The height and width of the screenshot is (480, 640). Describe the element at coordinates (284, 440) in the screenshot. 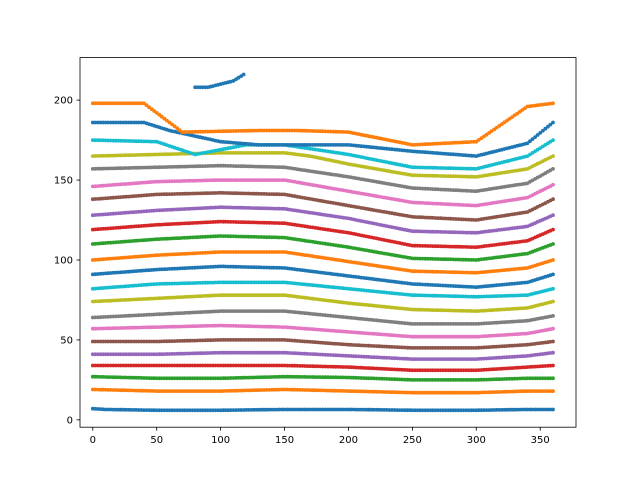

I see `x-tick-label: 150` at that location.